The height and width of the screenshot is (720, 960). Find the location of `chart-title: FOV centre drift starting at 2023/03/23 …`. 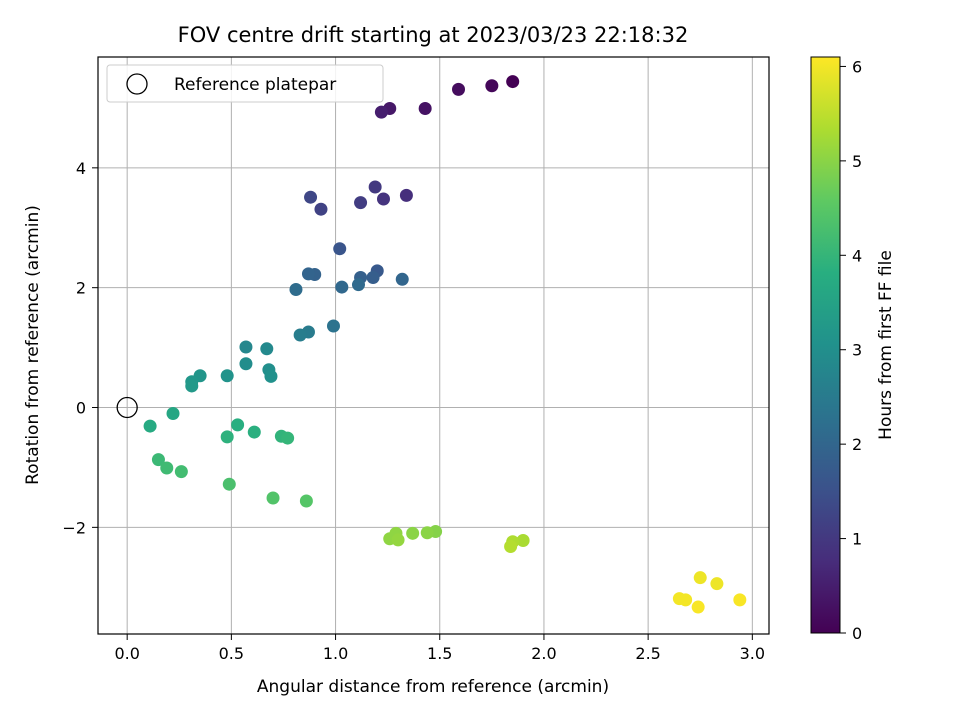

chart-title: FOV centre drift starting at 2023/03/23 … is located at coordinates (433, 35).